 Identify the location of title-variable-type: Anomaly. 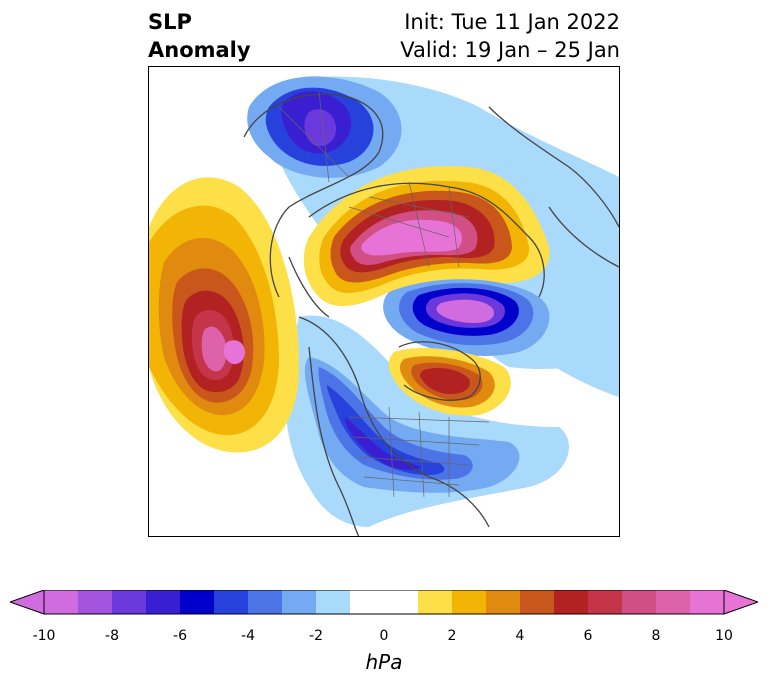
(199, 50).